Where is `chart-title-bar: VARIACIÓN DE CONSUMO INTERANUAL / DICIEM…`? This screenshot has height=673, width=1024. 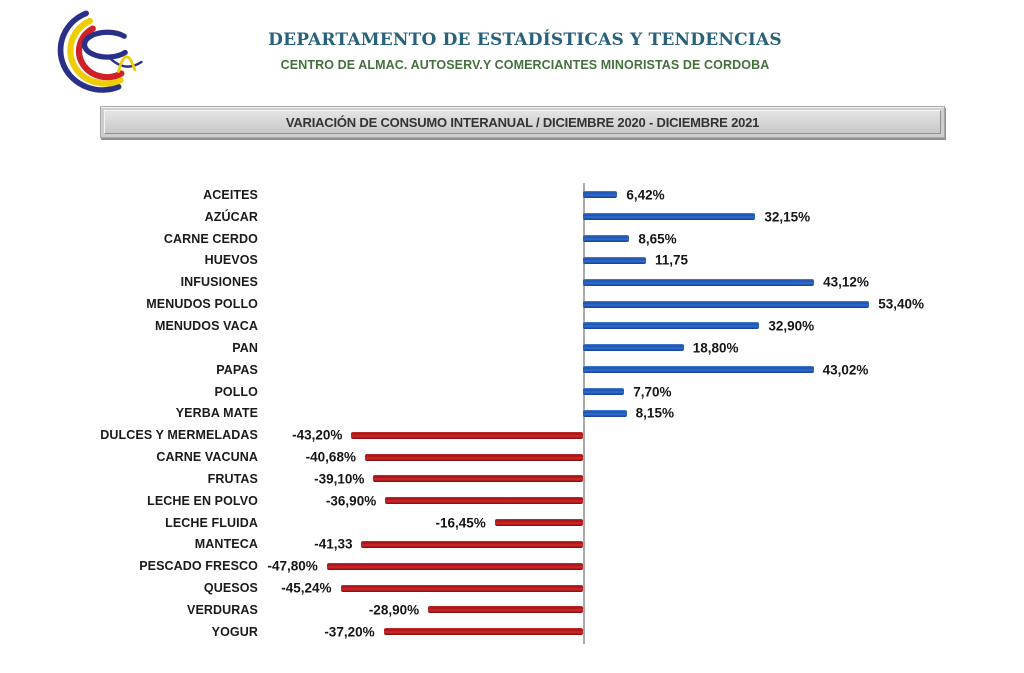
chart-title-bar: VARIACIÓN DE CONSUMO INTERANUAL / DICIEM… is located at coordinates (522, 122).